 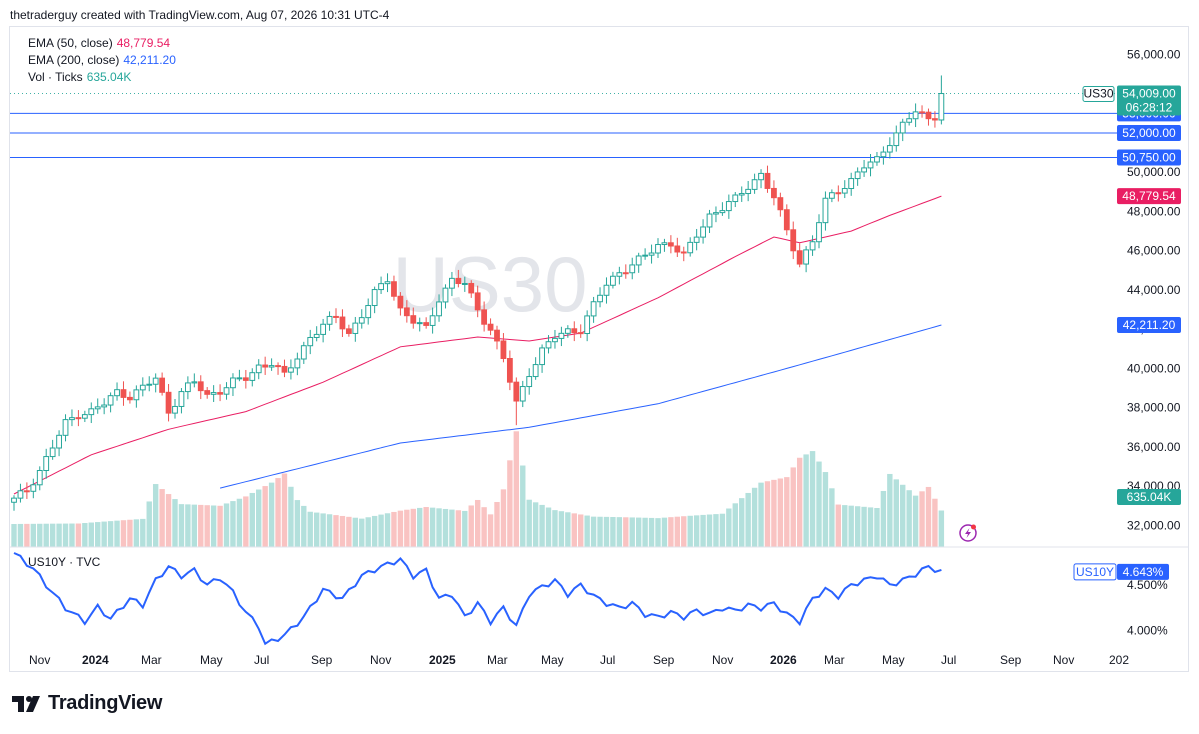 I want to click on last-price-label: 54,009.00, so click(x=1149, y=94).